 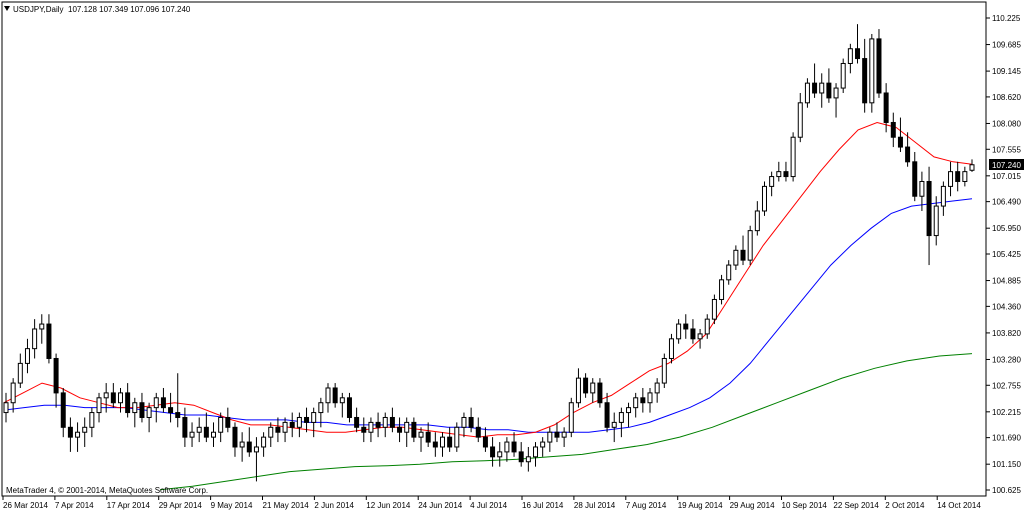 I want to click on y-tick-label: 102.755, so click(x=1006, y=385).